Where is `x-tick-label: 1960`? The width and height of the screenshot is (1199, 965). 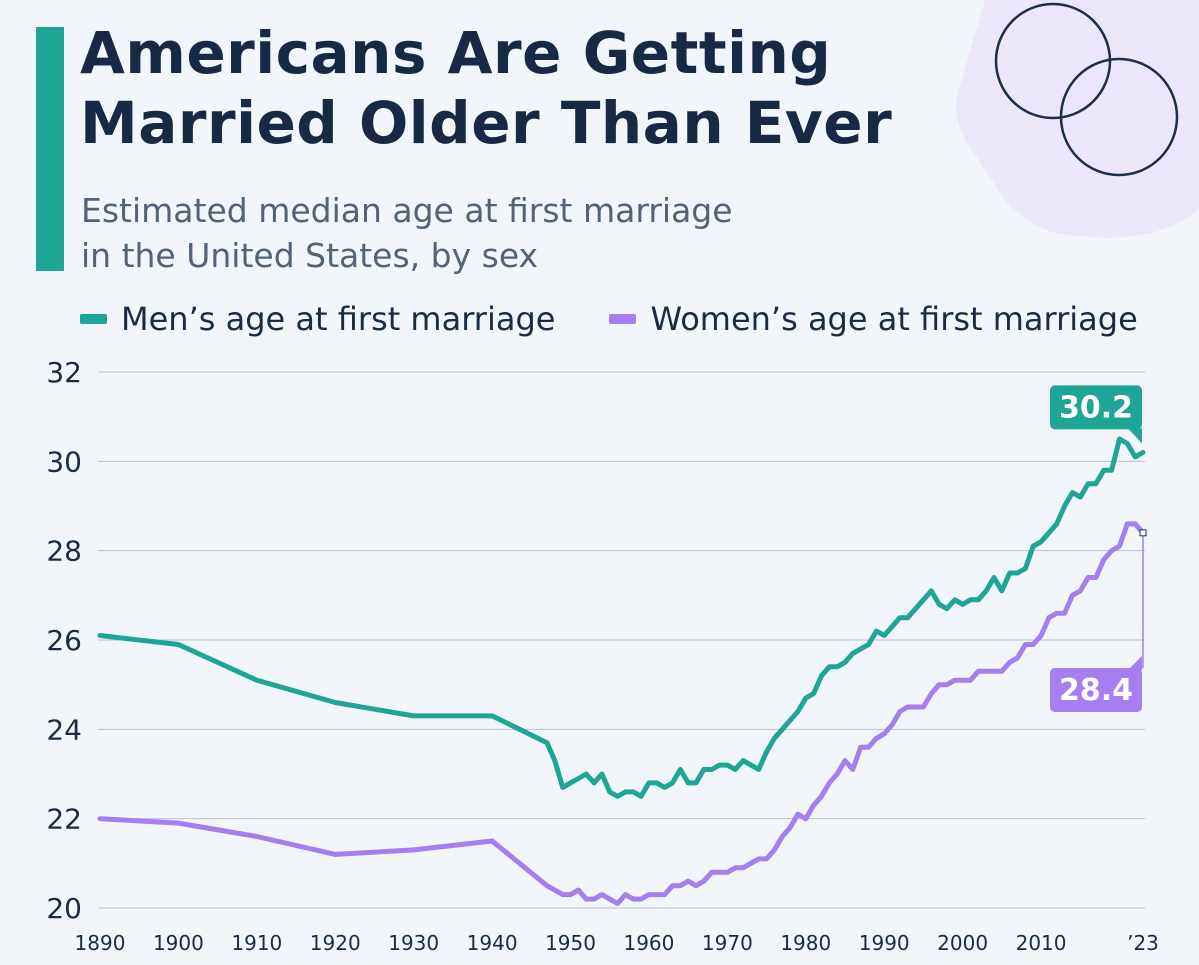
x-tick-label: 1960 is located at coordinates (648, 943).